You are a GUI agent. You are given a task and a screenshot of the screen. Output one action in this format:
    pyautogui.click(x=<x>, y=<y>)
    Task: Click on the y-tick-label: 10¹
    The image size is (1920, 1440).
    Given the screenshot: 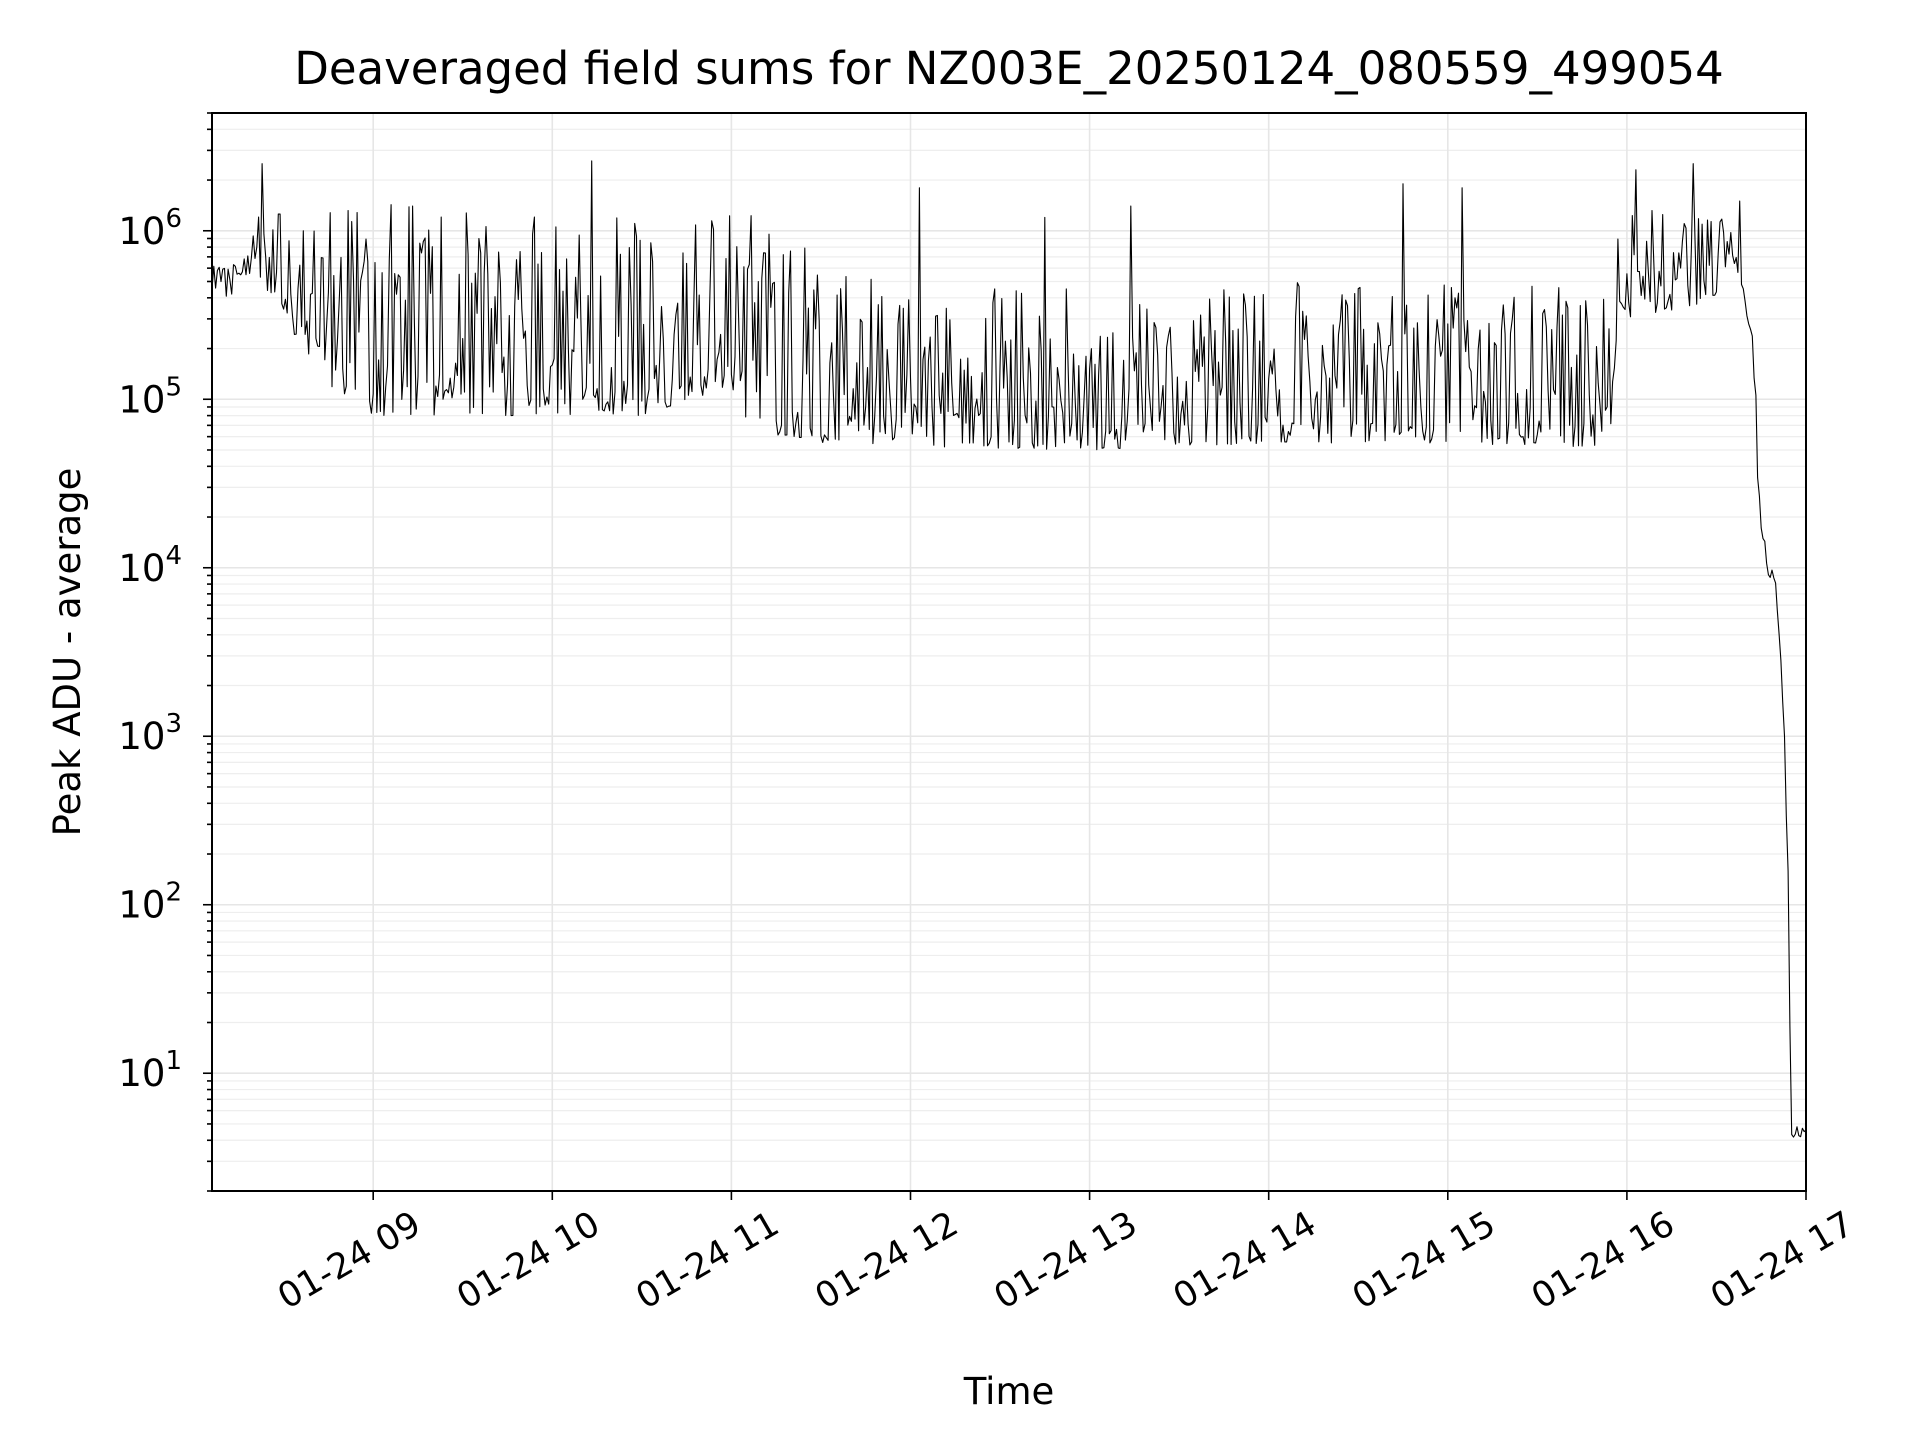 What is the action you would take?
    pyautogui.click(x=150, y=1070)
    